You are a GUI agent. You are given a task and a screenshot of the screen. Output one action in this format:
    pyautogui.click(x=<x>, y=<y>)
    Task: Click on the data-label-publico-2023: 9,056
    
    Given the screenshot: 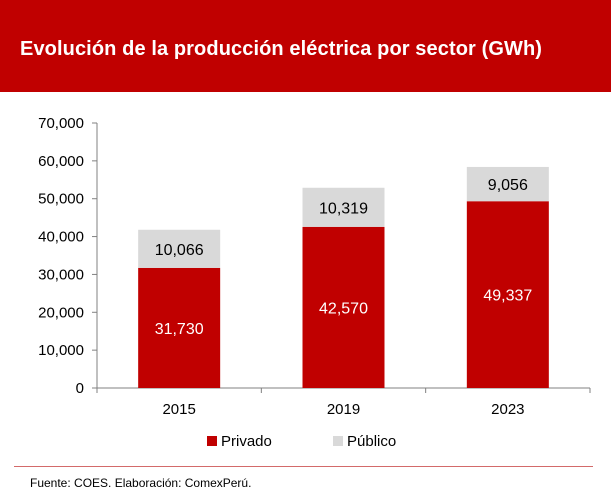 What is the action you would take?
    pyautogui.click(x=508, y=185)
    